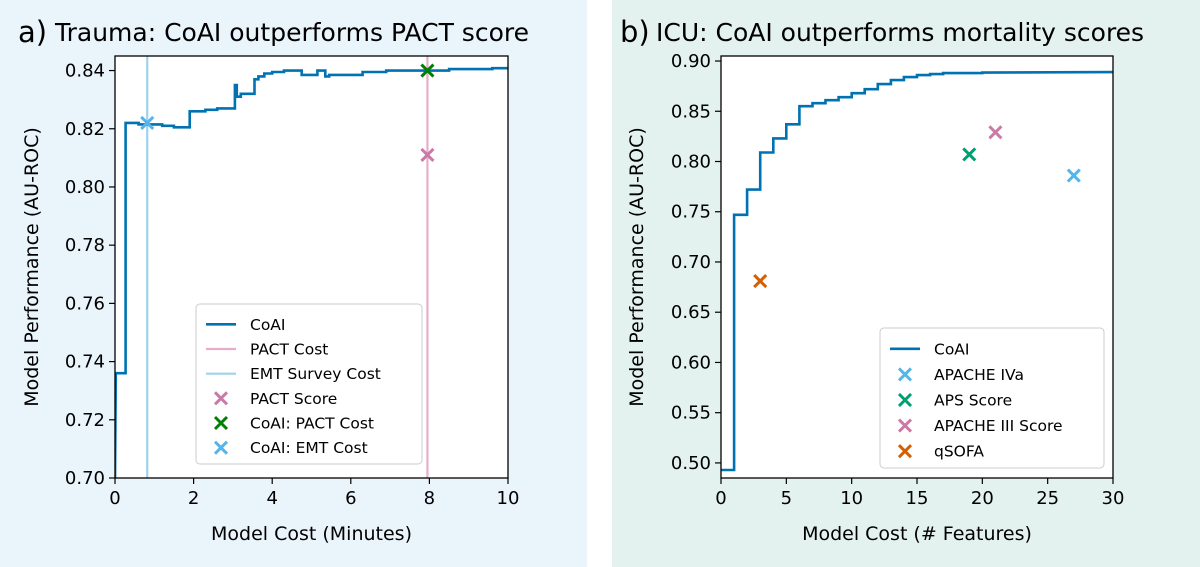 The image size is (1200, 567). Describe the element at coordinates (973, 401) in the screenshot. I see `legend-entry-label: APS Score` at that location.